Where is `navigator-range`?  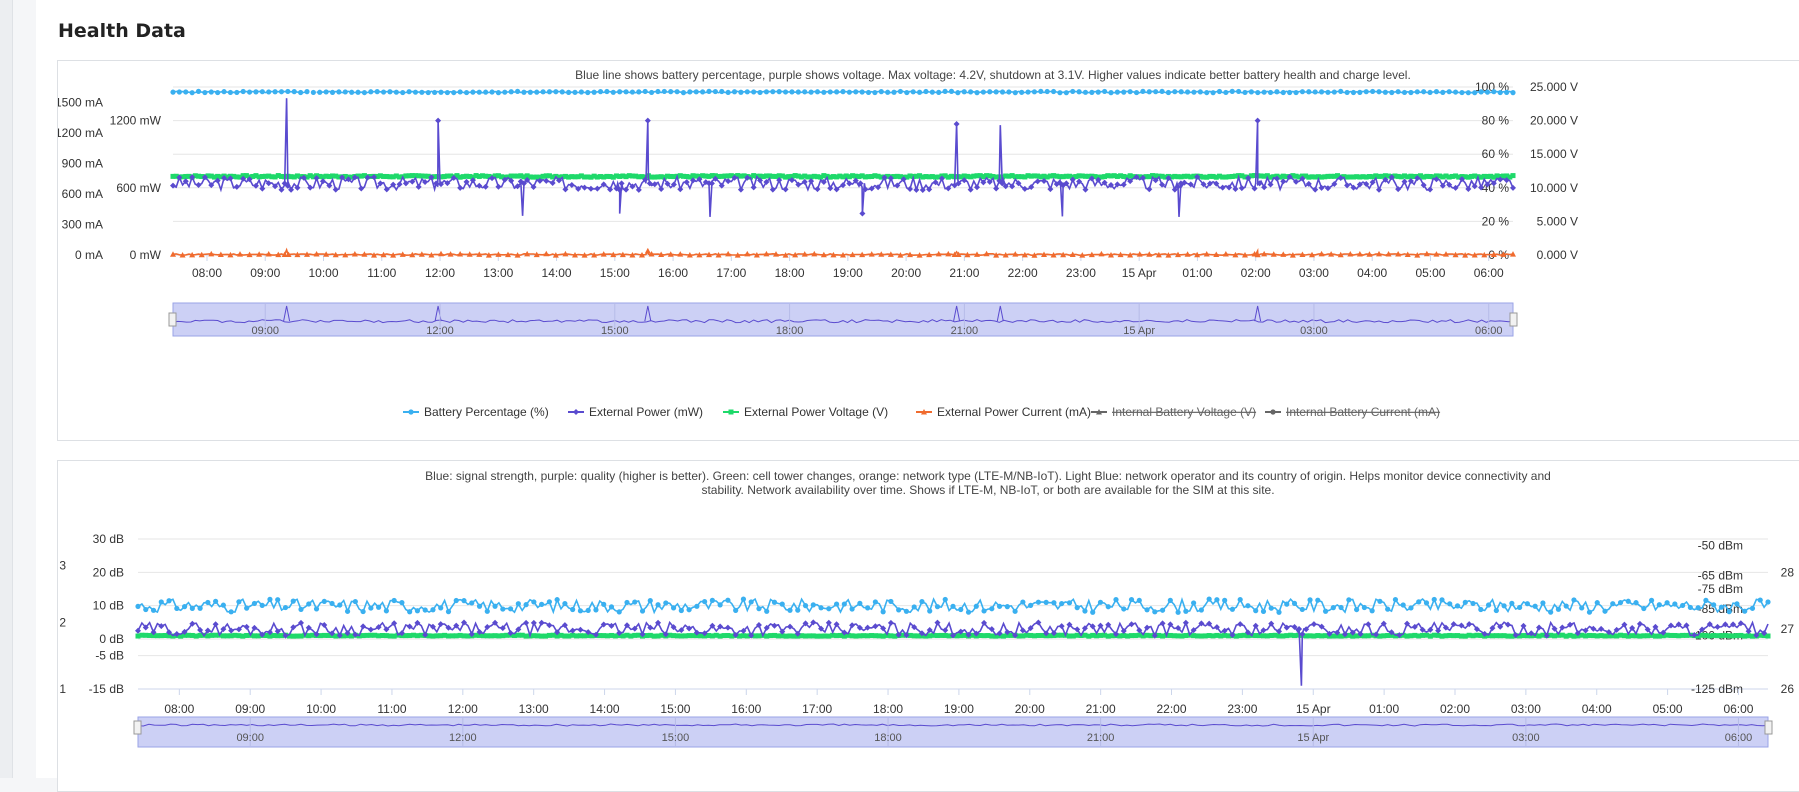 navigator-range is located at coordinates (843, 319).